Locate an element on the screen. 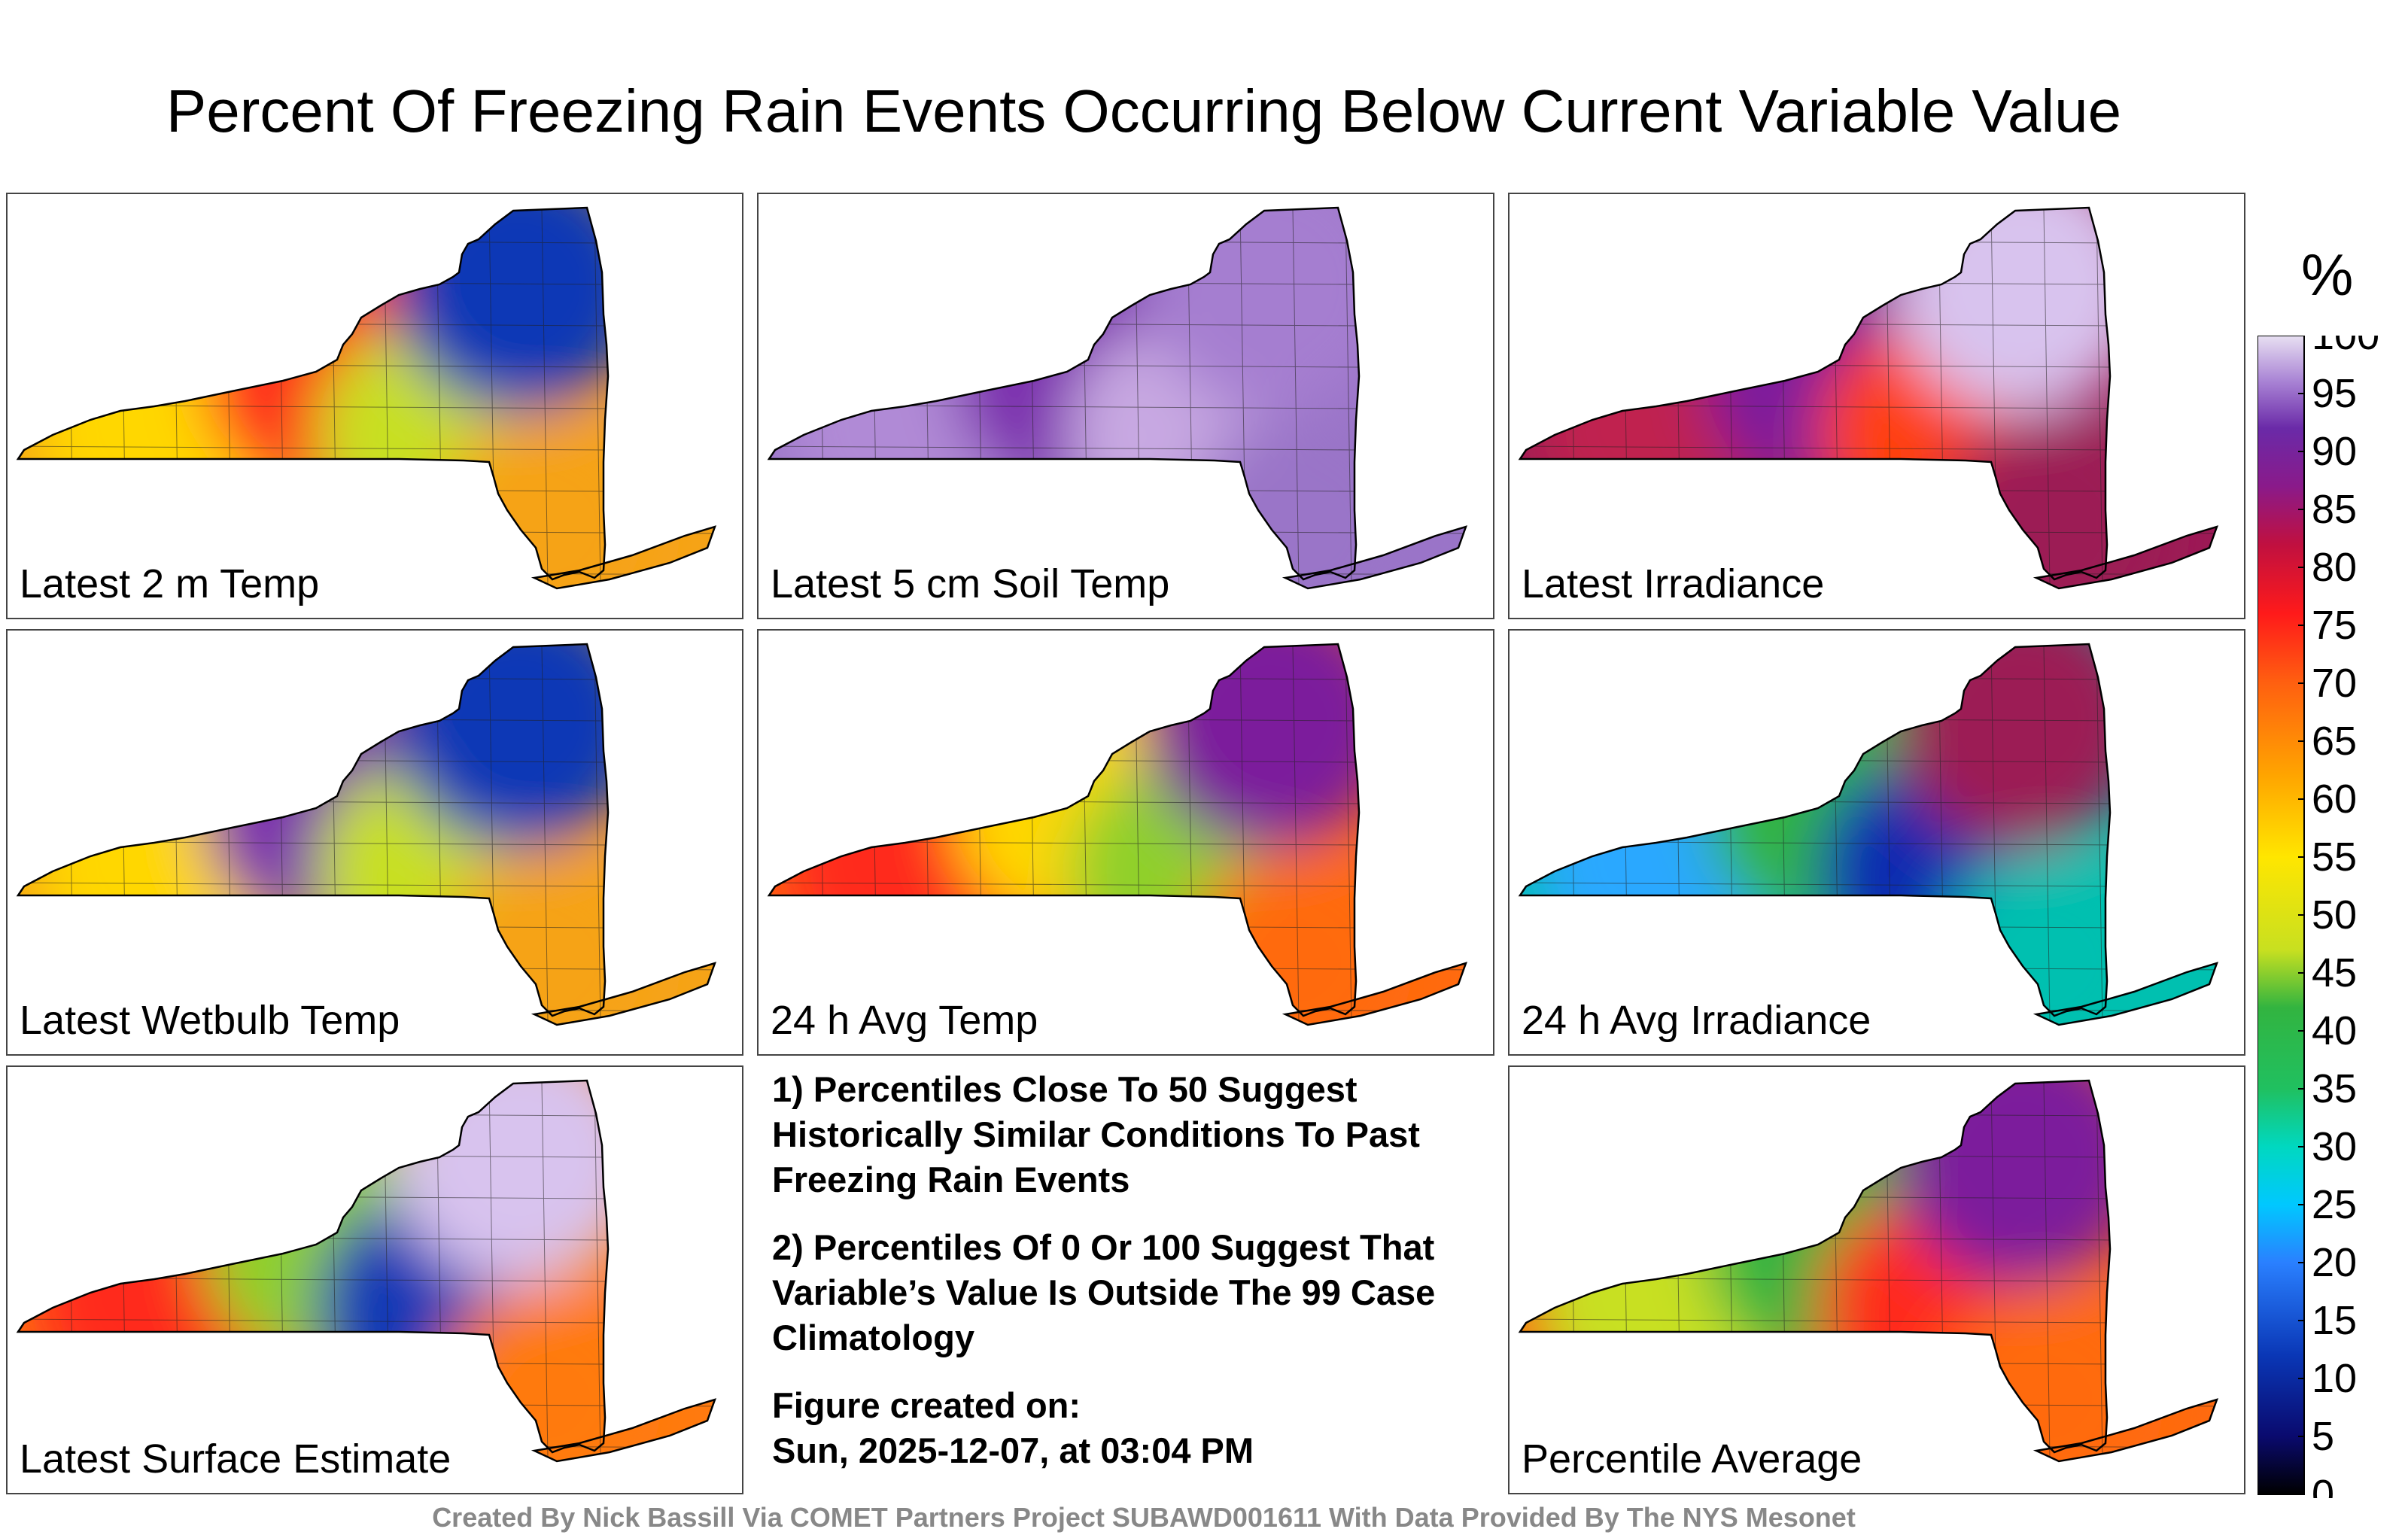 The image size is (2408, 1535). panel-label: Latest Wetbulb Temp is located at coordinates (210, 1020).